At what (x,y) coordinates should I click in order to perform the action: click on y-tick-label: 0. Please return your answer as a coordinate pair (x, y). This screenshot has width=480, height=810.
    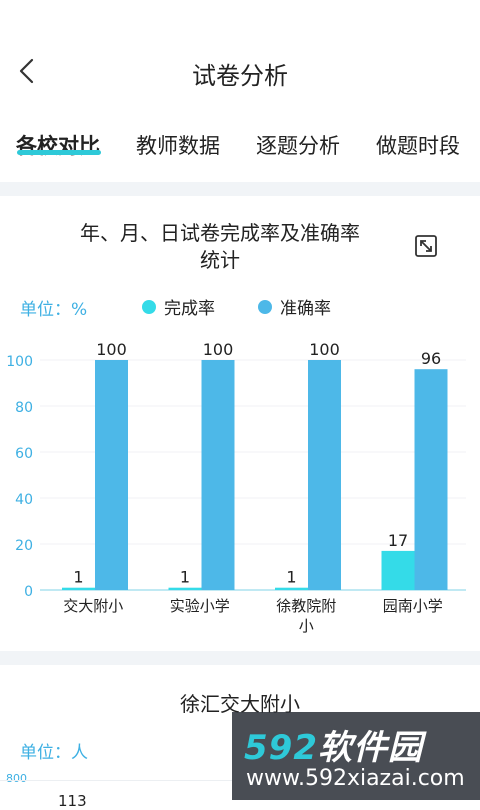
    Looking at the image, I should click on (28, 592).